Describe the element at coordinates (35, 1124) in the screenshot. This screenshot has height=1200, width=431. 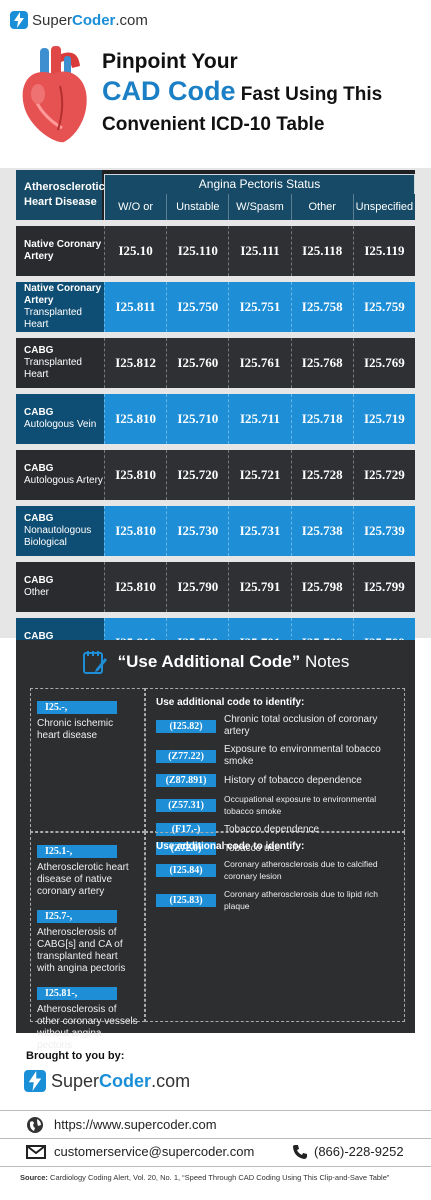
I see `globe-icon` at that location.